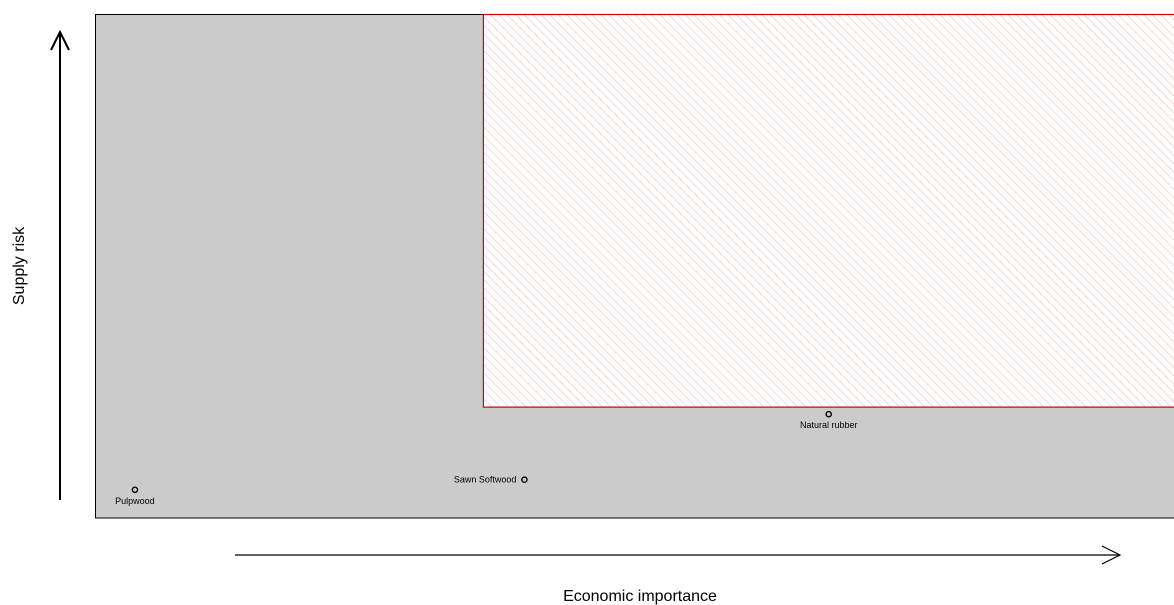 The image size is (1174, 605). What do you see at coordinates (485, 480) in the screenshot?
I see `data-point-label: Sawn Softwood` at bounding box center [485, 480].